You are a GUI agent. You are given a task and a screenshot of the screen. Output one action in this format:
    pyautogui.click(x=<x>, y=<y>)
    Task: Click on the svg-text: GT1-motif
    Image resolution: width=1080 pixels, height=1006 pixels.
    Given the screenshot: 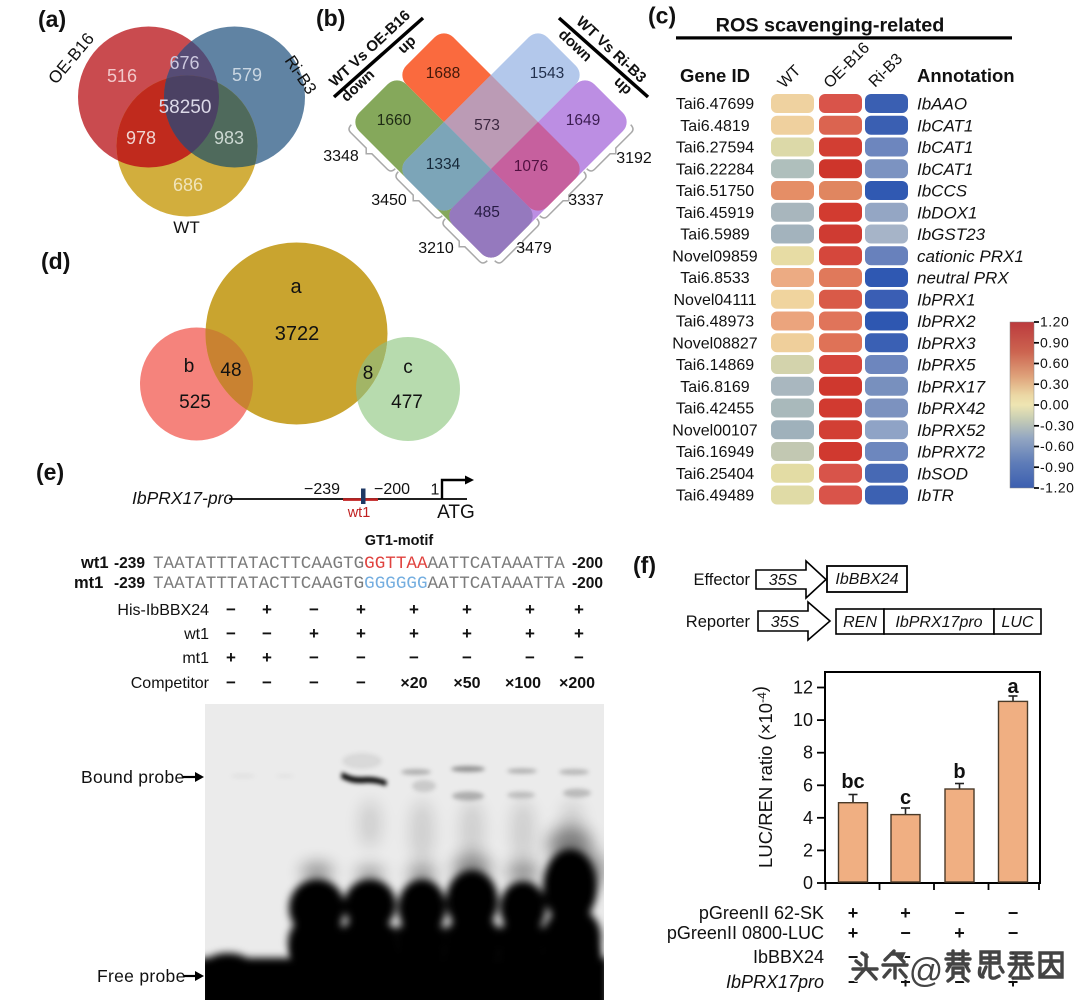 What is the action you would take?
    pyautogui.click(x=399, y=541)
    